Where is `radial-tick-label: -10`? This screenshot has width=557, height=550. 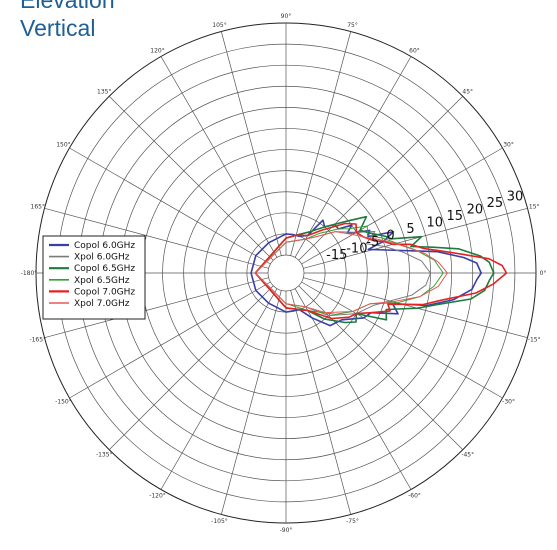
radial-tick-label: -10 is located at coordinates (356, 248).